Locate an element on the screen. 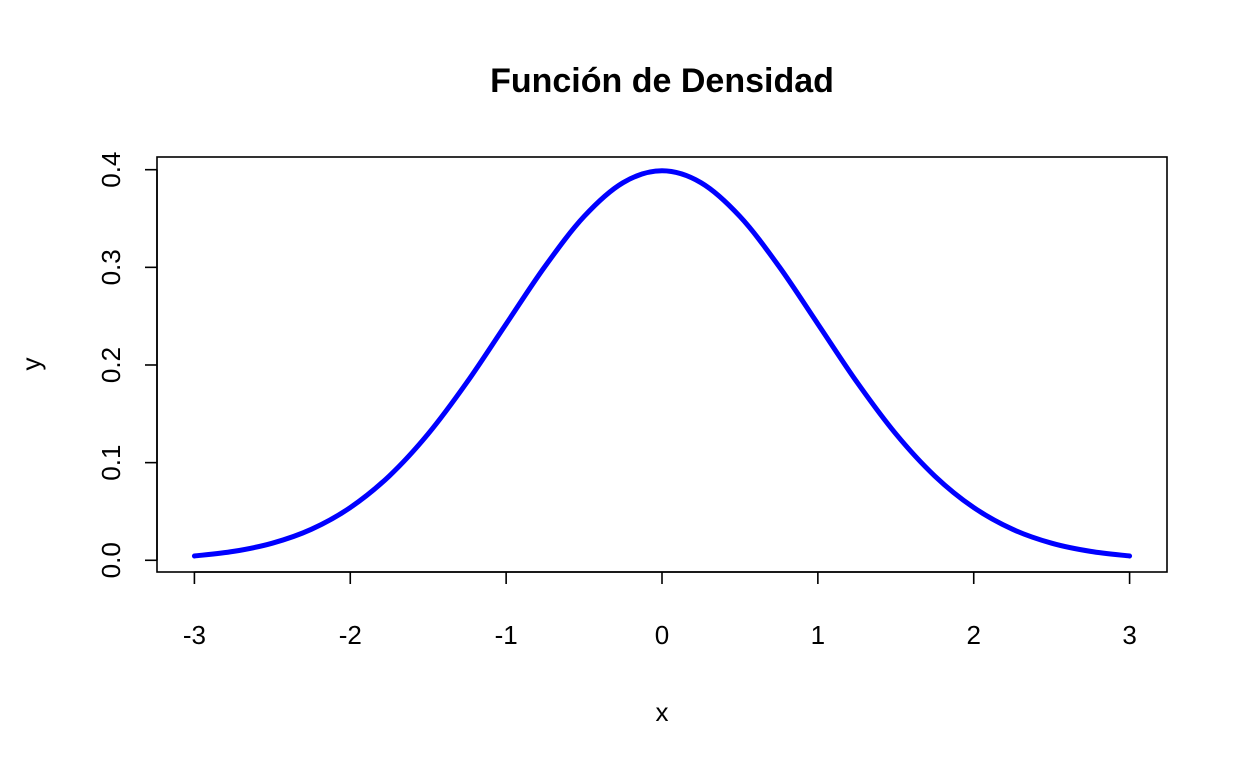 The image size is (1248, 768). x-tick-label: -2 is located at coordinates (350, 635).